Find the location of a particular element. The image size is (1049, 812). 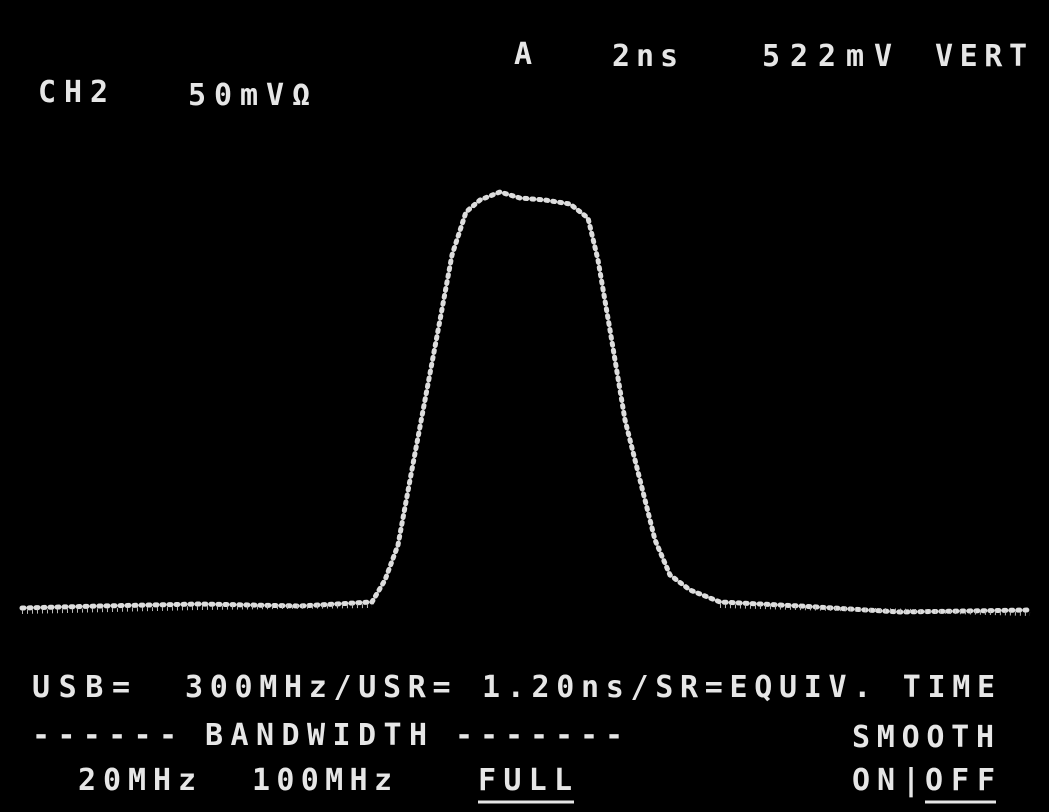

channel: CH2 is located at coordinates (73, 92).